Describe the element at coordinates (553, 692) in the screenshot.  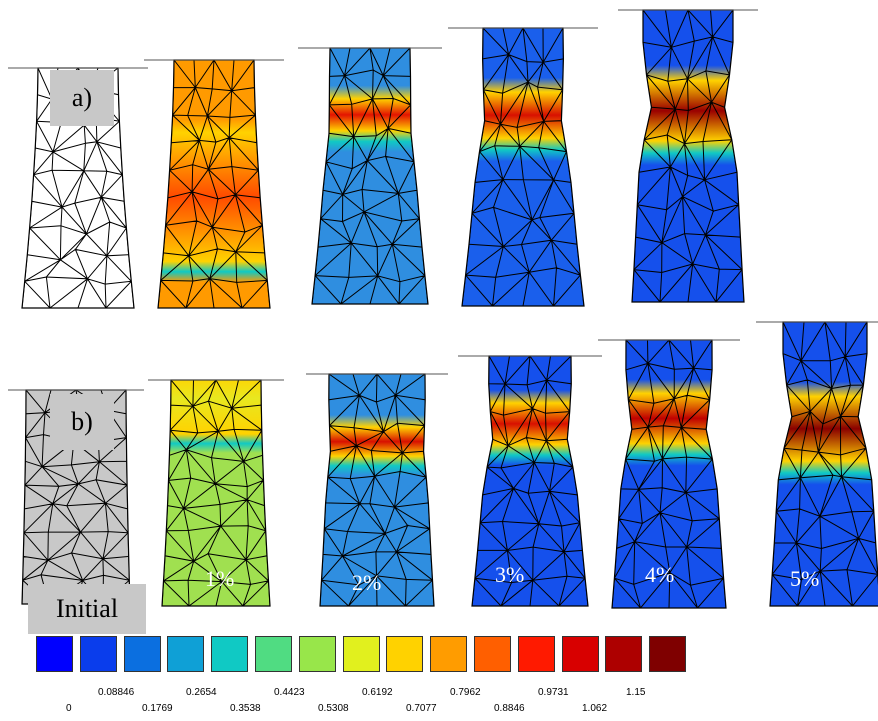
I see `legend-tick-label: 0.9731` at that location.